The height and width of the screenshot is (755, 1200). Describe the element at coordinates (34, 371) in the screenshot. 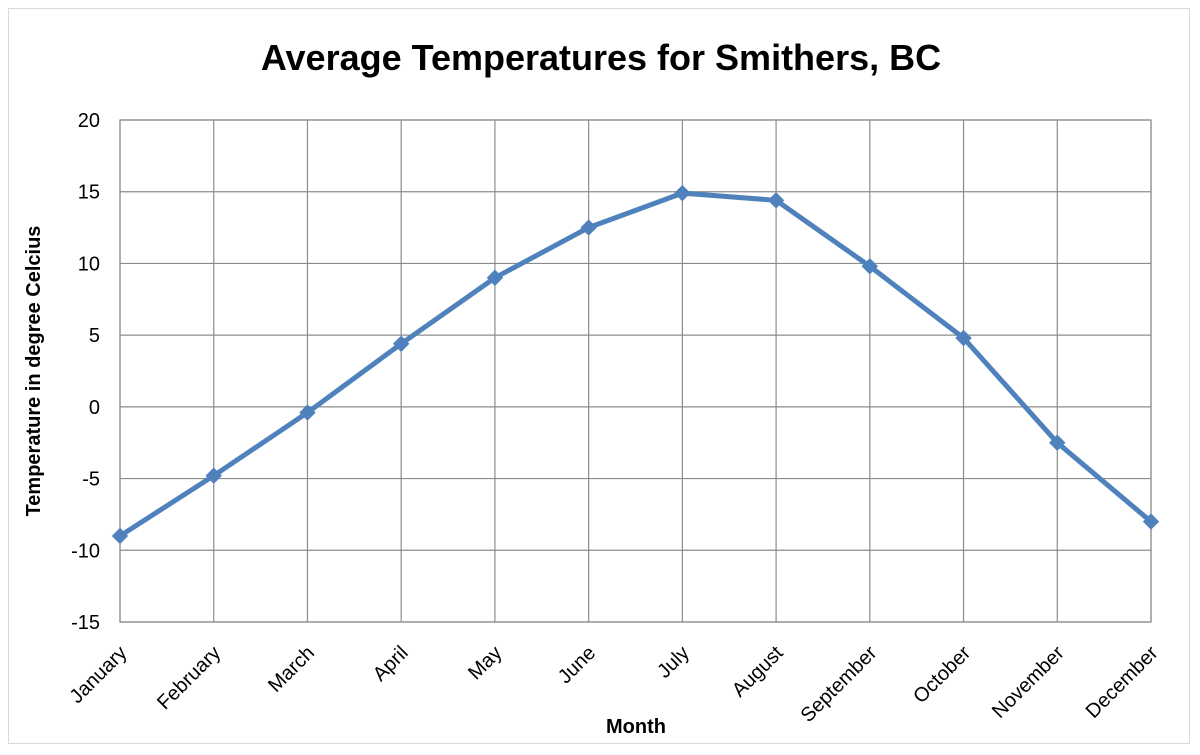

I see `y-axis-title: Temperature in degree Celcius` at that location.